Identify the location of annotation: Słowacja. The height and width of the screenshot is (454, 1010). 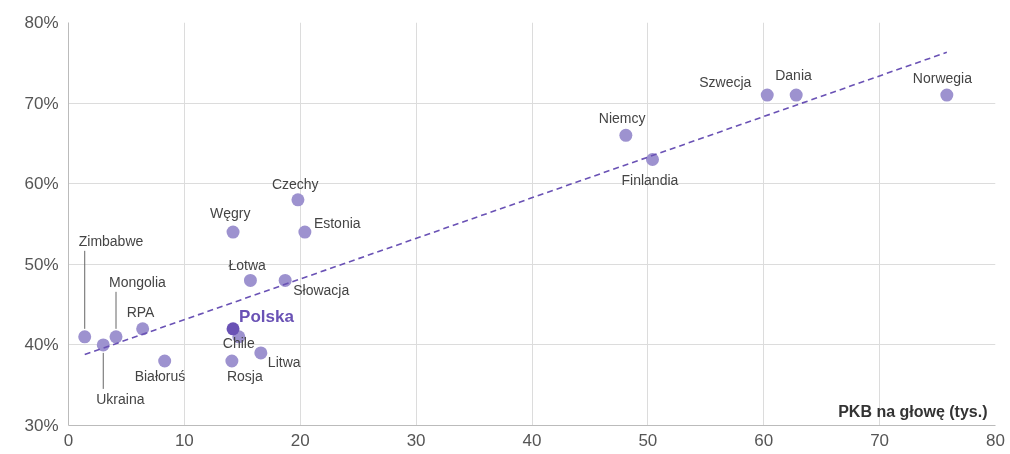
(321, 290).